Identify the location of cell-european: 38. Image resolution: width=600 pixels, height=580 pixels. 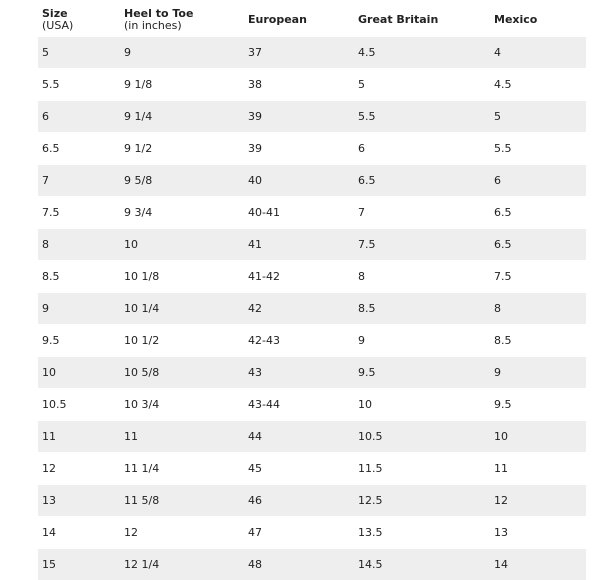
(299, 85).